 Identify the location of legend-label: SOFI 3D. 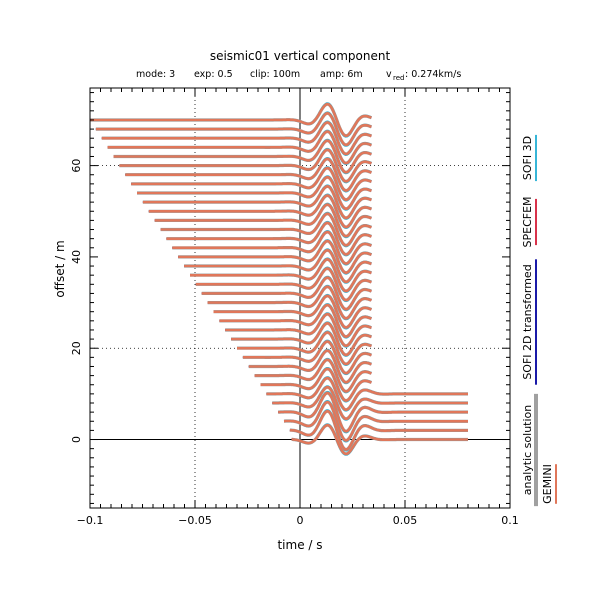
(527, 158).